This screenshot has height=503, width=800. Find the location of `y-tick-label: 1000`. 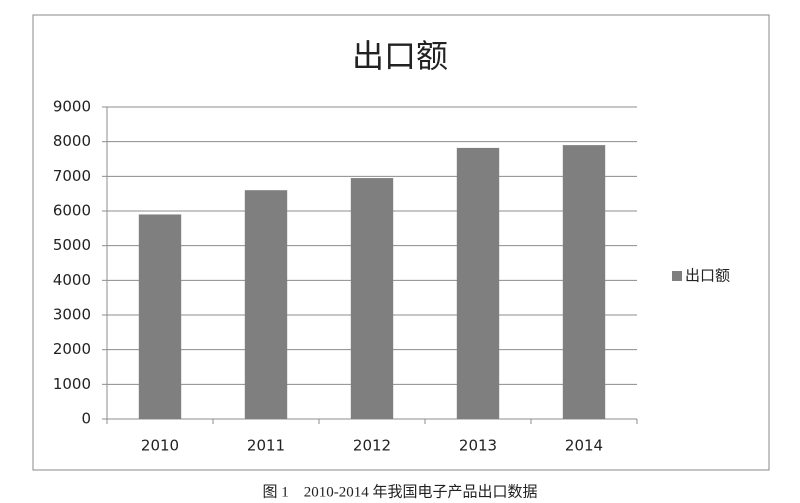

y-tick-label: 1000 is located at coordinates (72, 384).